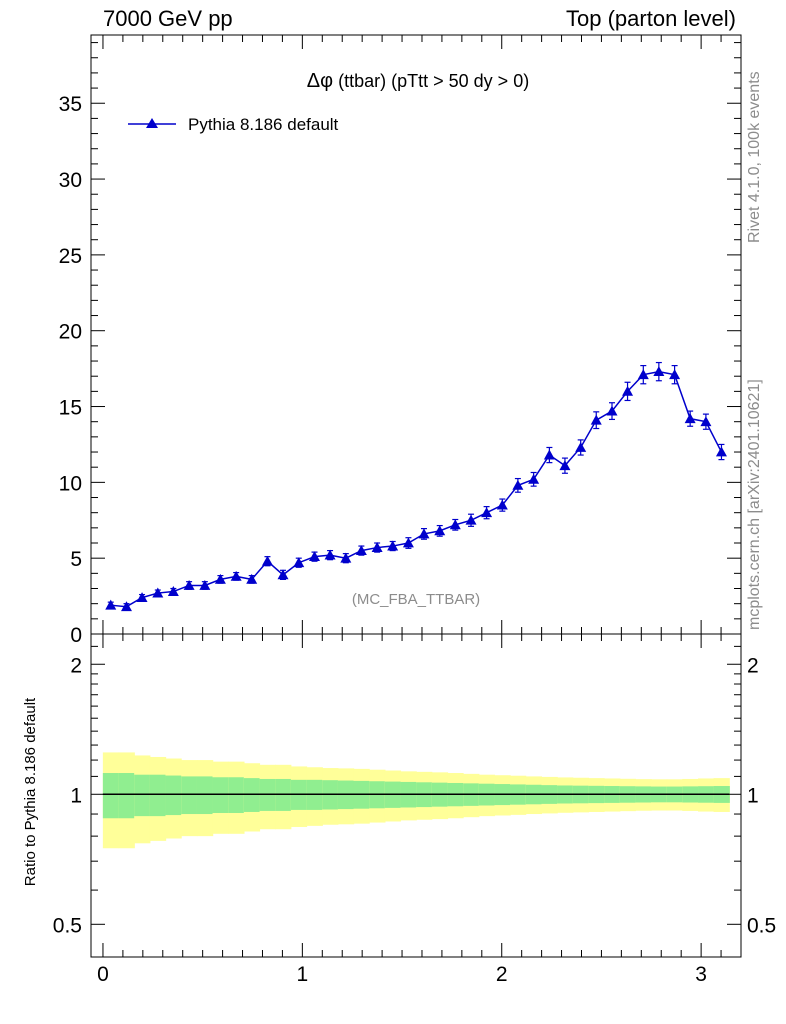 The width and height of the screenshot is (786, 1024). Describe the element at coordinates (753, 665) in the screenshot. I see `ratio-ytick-label-right: 2` at that location.